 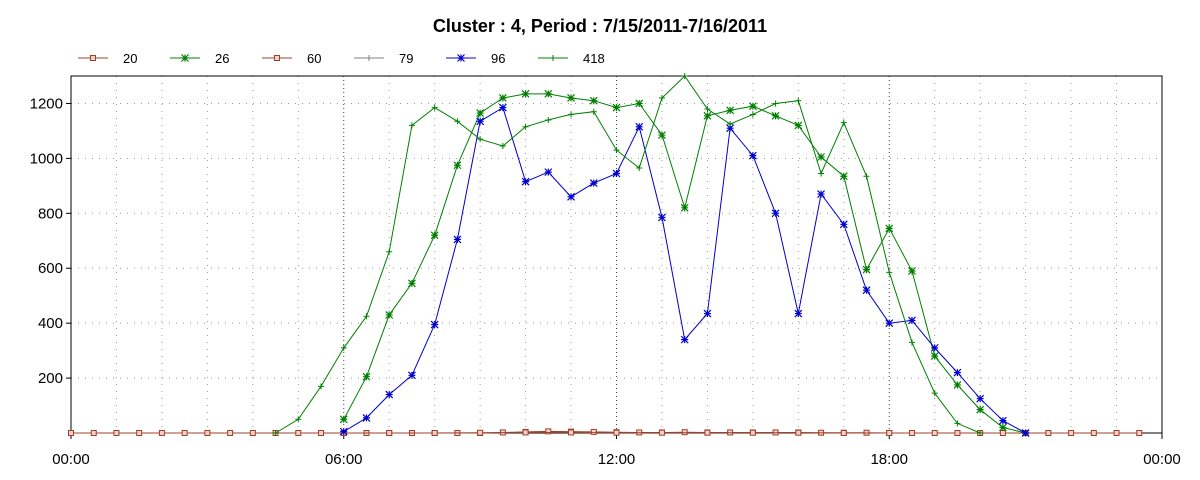 I want to click on legend-label: 26, so click(x=222, y=58).